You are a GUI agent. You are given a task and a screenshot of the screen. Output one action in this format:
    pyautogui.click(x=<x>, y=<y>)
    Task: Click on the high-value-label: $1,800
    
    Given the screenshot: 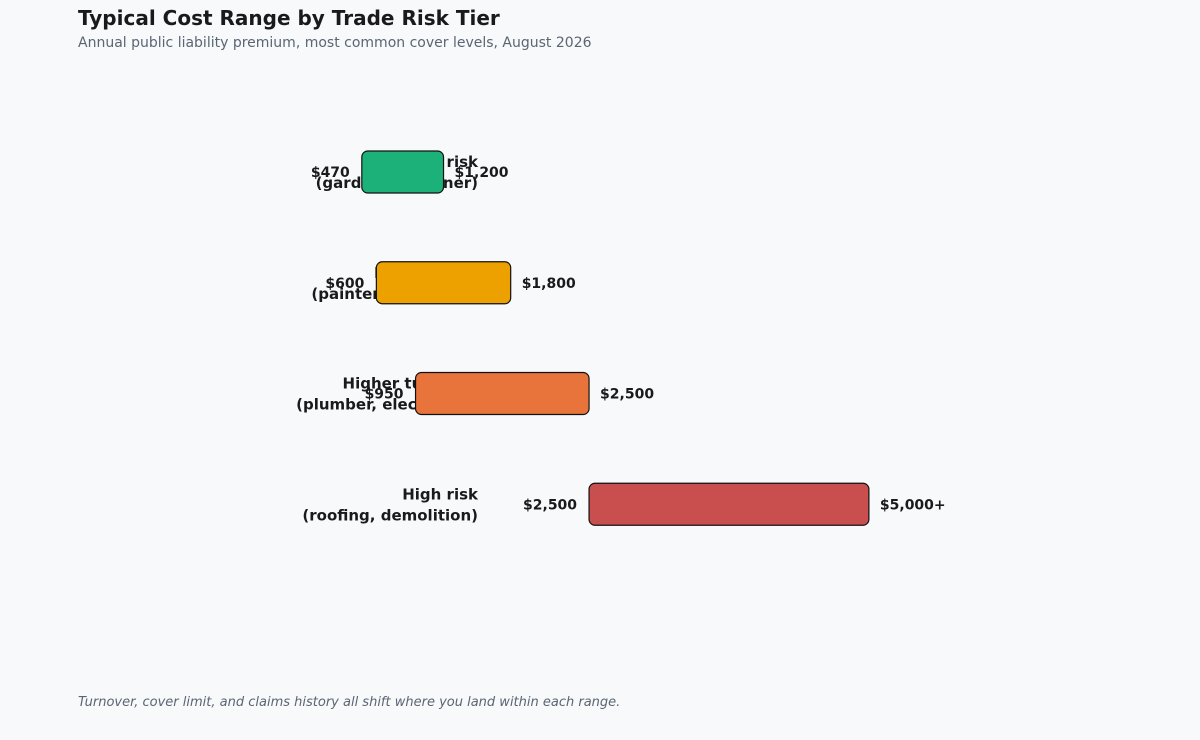 What is the action you would take?
    pyautogui.click(x=549, y=284)
    